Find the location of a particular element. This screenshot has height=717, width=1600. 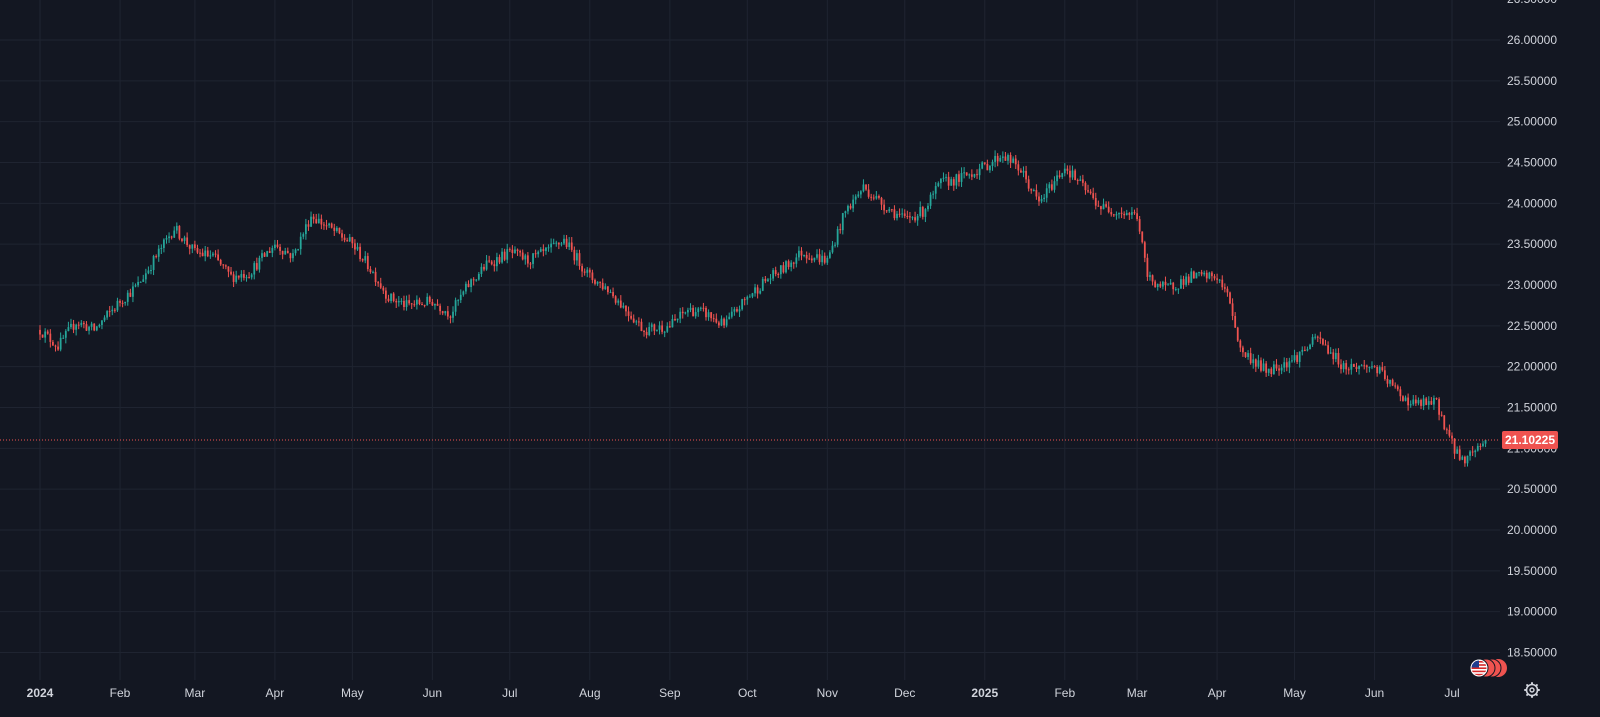

y-tick-label: 24.50000 is located at coordinates (1532, 162).